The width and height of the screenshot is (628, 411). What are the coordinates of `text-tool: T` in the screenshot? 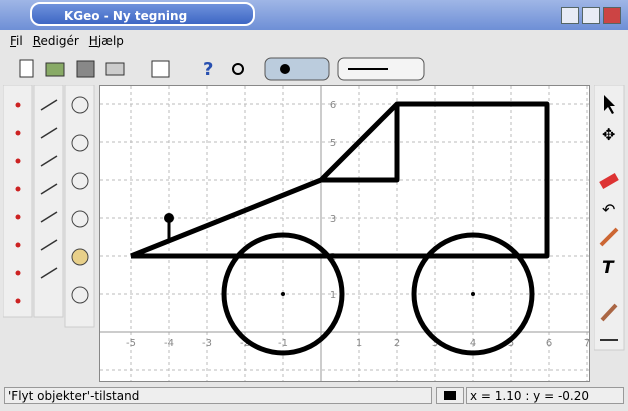 It's located at (608, 268).